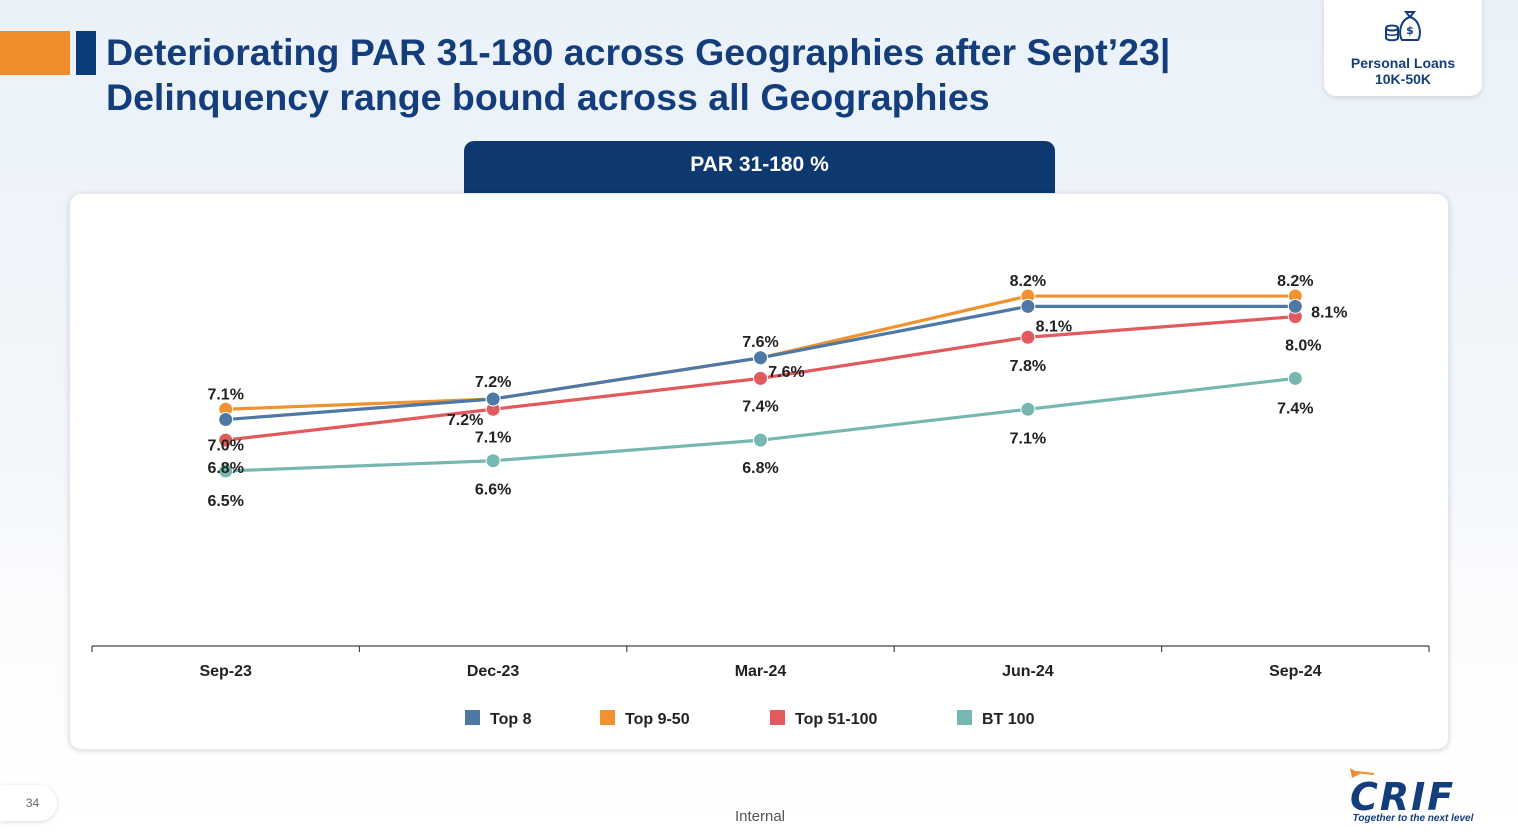 This screenshot has width=1518, height=838. What do you see at coordinates (225, 671) in the screenshot?
I see `x-tick-label: Sep-23` at bounding box center [225, 671].